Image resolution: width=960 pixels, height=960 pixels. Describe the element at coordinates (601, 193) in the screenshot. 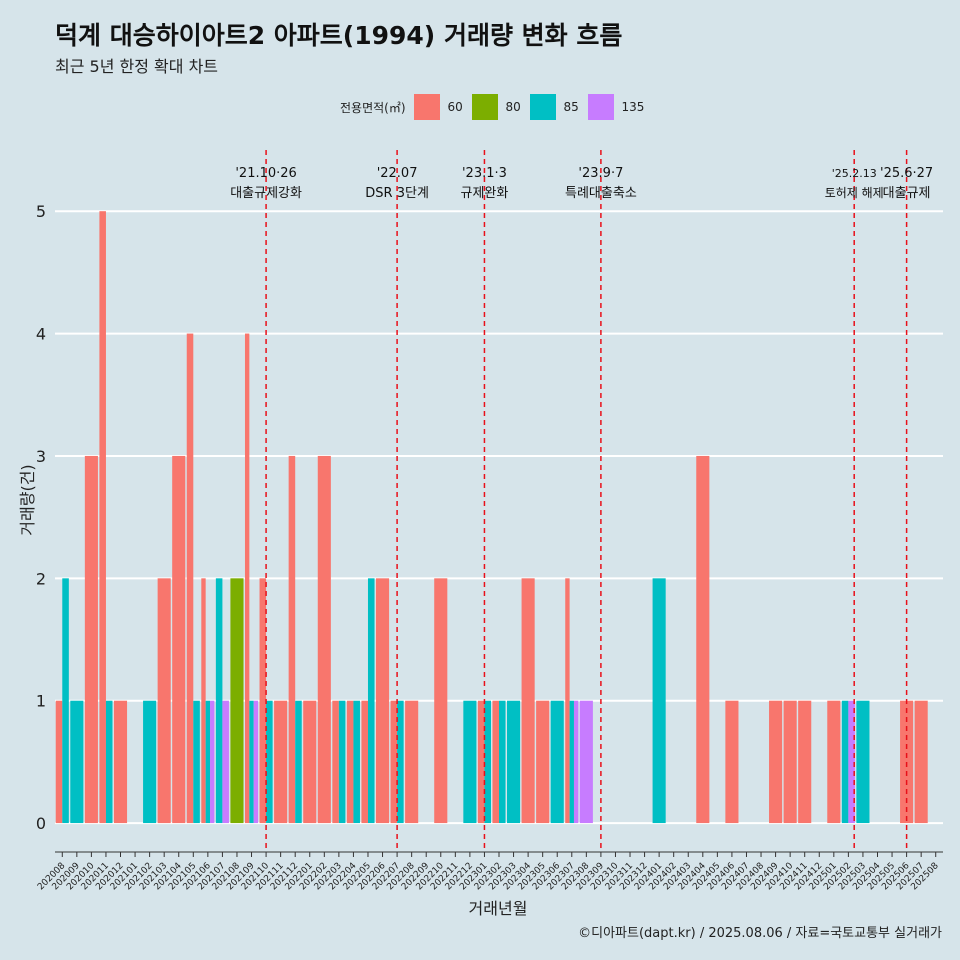

I see `event-label-4: 특례대출축소` at that location.